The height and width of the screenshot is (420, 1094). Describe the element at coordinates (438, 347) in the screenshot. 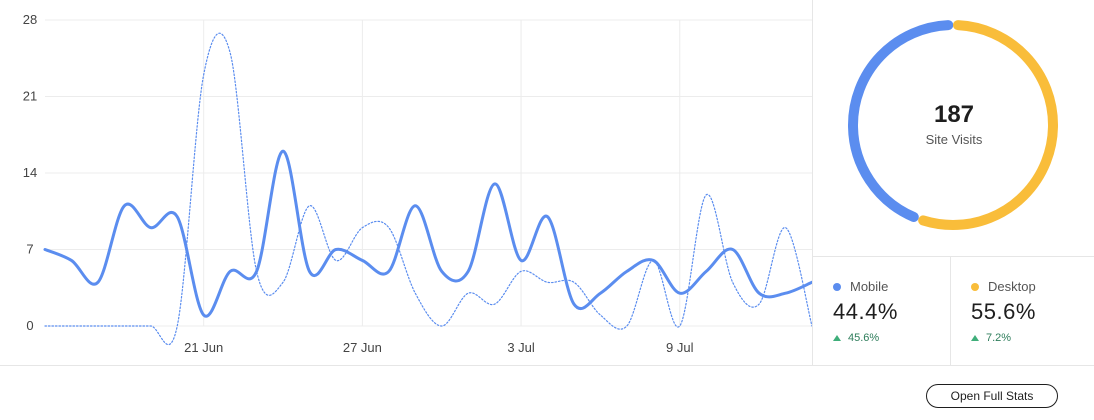

I see `x-axis-ticks: 21 Jun 27 Jun 3 Jul 9 Jul` at that location.